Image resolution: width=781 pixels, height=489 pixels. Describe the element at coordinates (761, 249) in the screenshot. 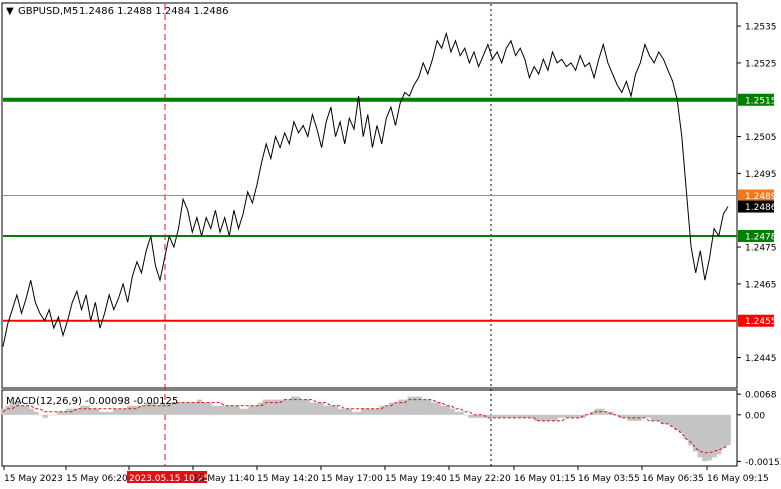

I see `y-tick-label: 1.2475` at that location.